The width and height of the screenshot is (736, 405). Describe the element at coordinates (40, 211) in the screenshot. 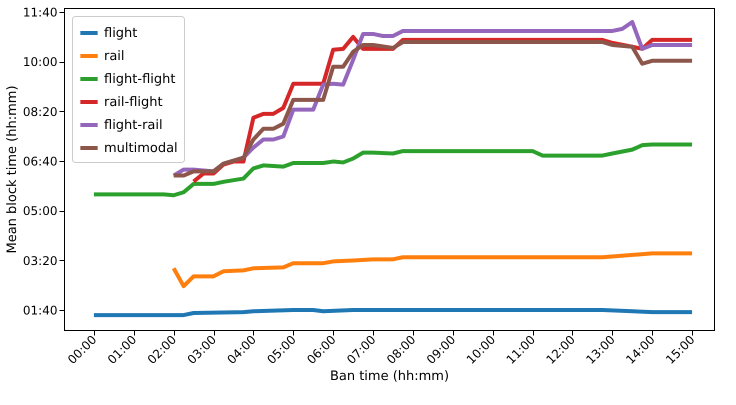

I see `y-tick-label: 05:00` at that location.